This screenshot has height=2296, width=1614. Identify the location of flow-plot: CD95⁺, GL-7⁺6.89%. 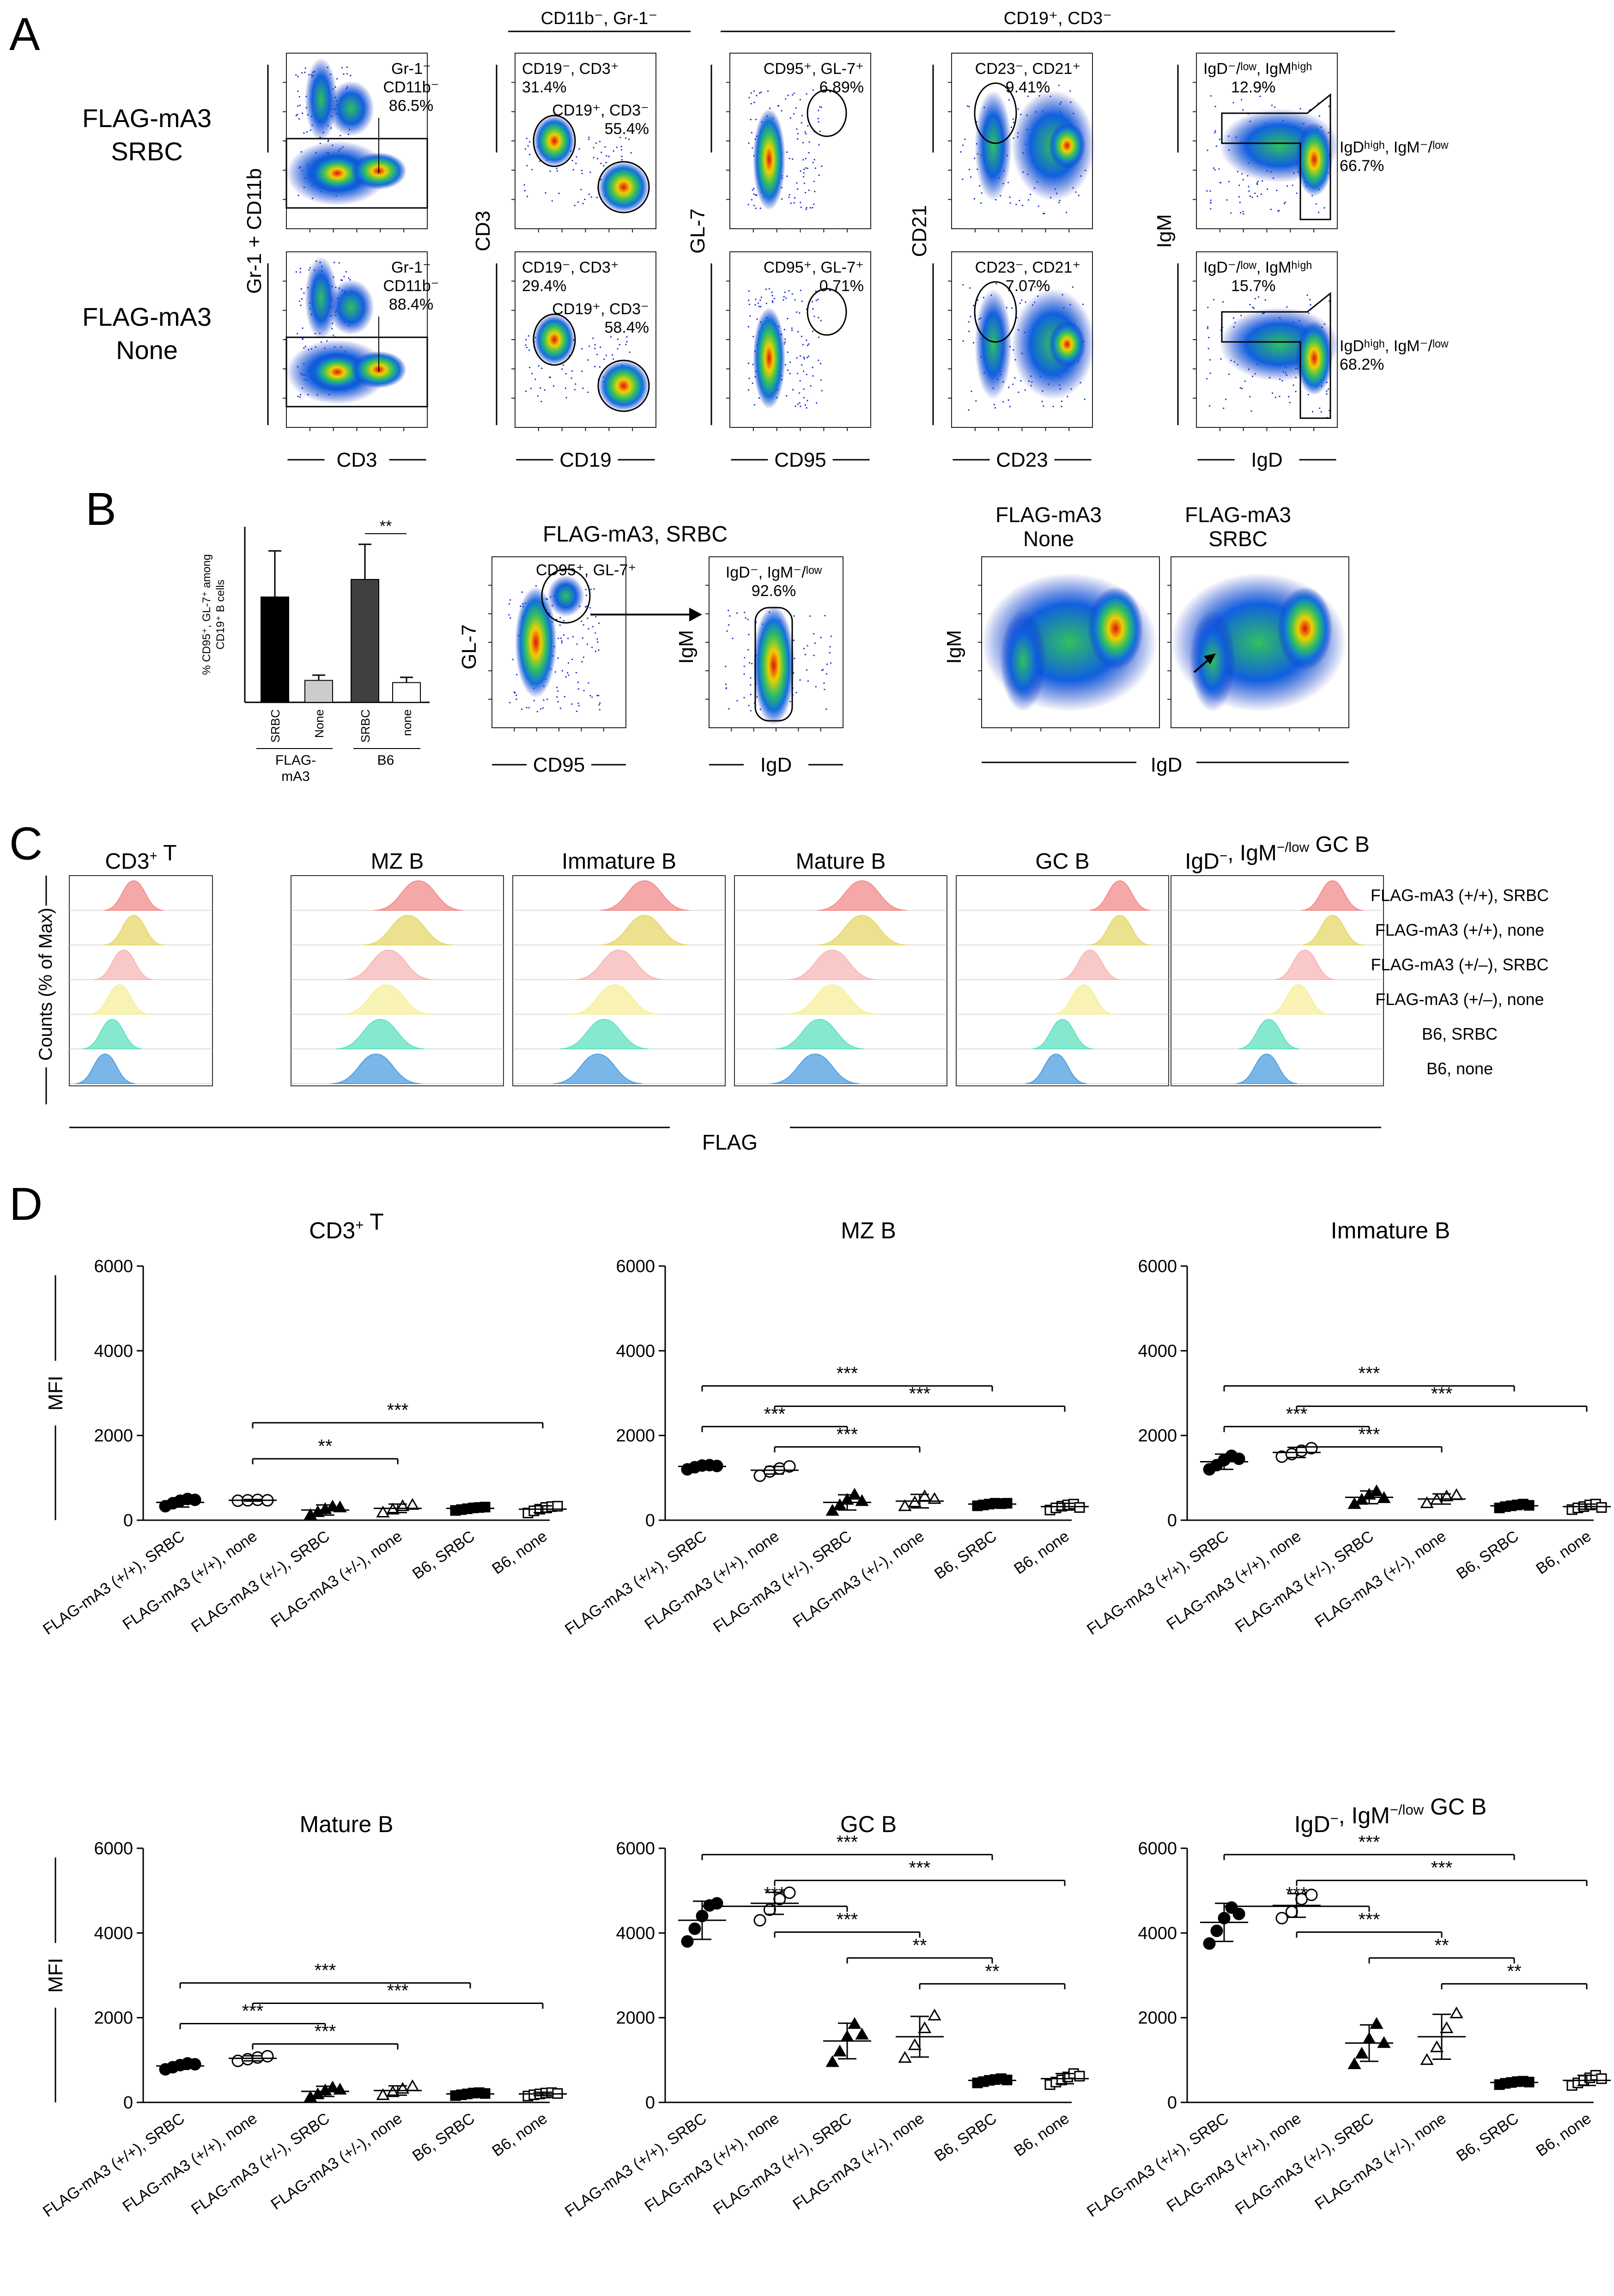
(798, 142).